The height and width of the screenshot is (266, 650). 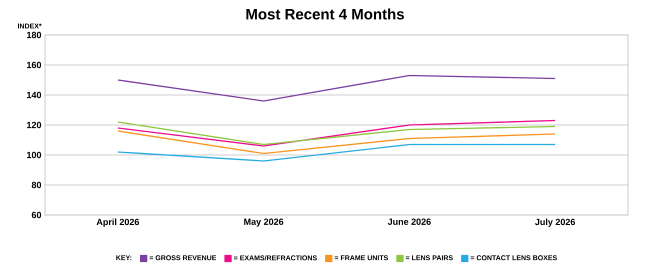 What do you see at coordinates (37, 215) in the screenshot?
I see `y-tick-label: 60` at bounding box center [37, 215].